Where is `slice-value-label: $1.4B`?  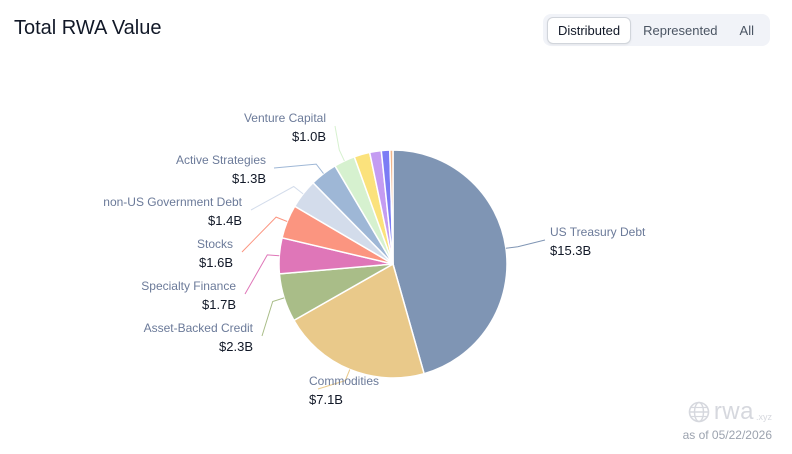
slice-value-label: $1.4B is located at coordinates (225, 220).